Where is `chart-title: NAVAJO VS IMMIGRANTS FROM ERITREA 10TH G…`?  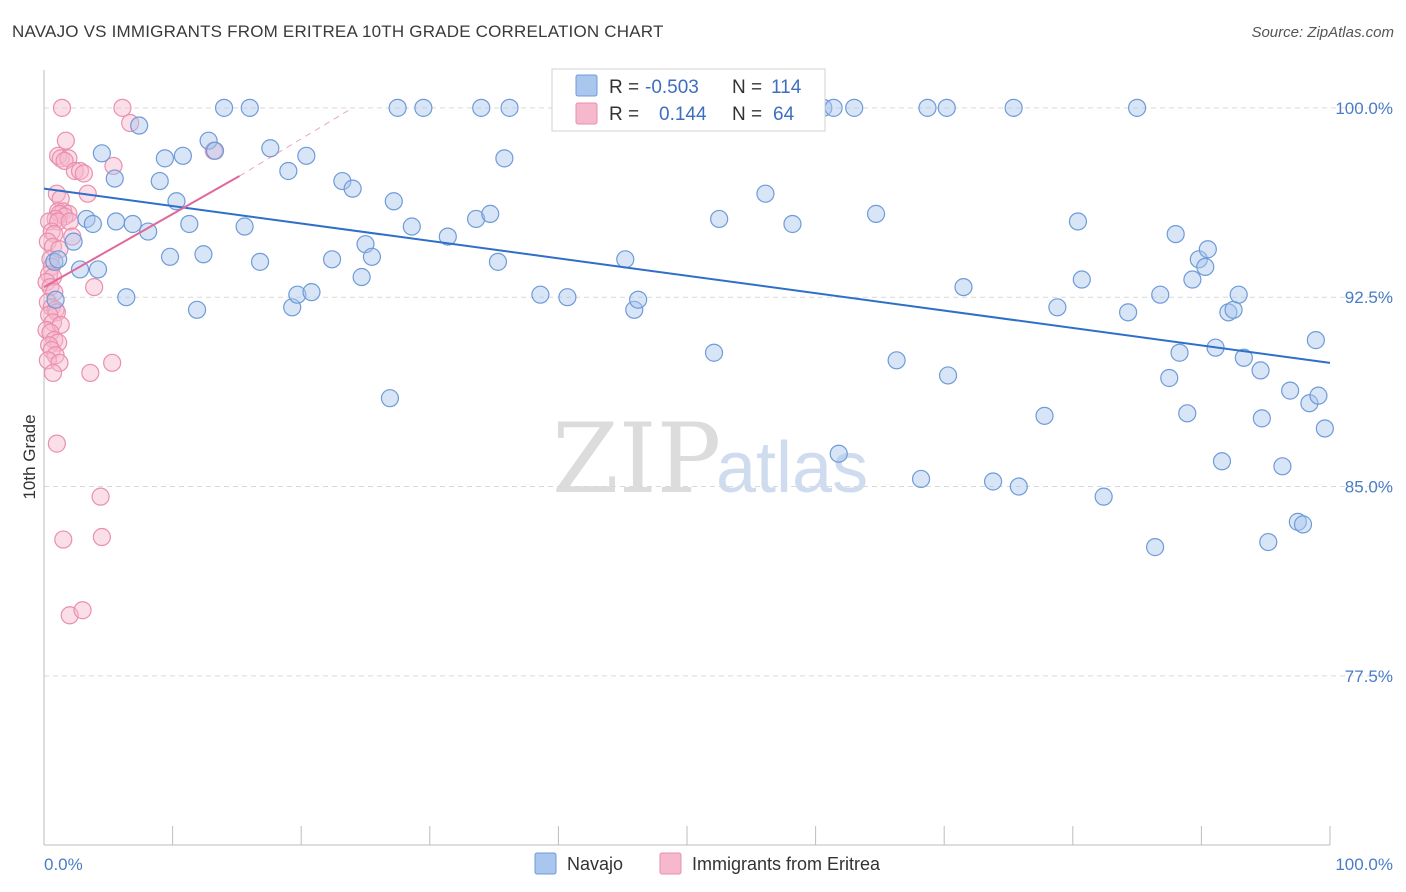 chart-title: NAVAJO VS IMMIGRANTS FROM ERITREA 10TH G… is located at coordinates (338, 31).